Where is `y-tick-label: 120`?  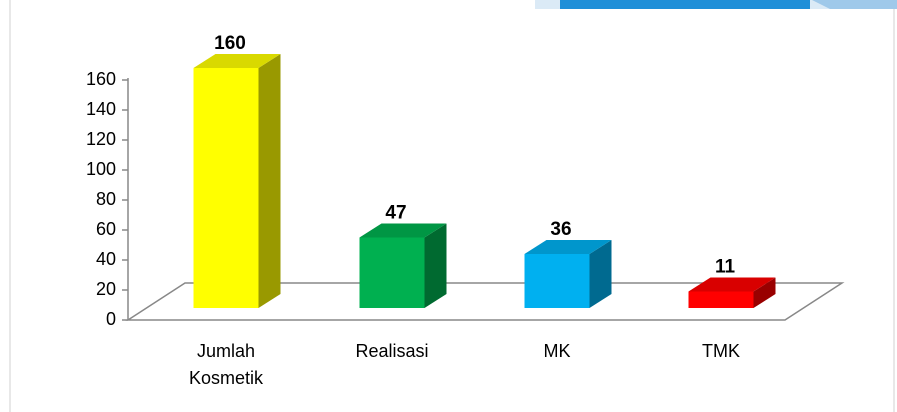 y-tick-label: 120 is located at coordinates (101, 139).